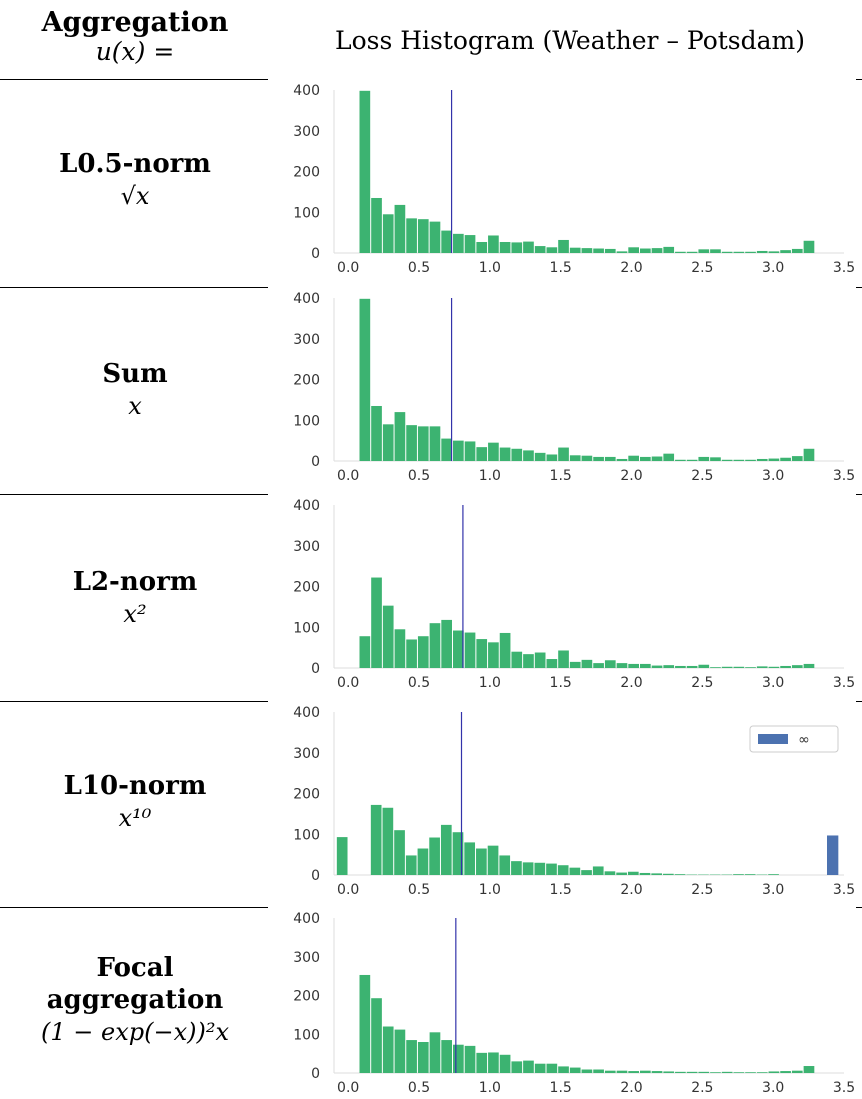 The height and width of the screenshot is (1099, 862). I want to click on row-divider-right, so click(859, 907).